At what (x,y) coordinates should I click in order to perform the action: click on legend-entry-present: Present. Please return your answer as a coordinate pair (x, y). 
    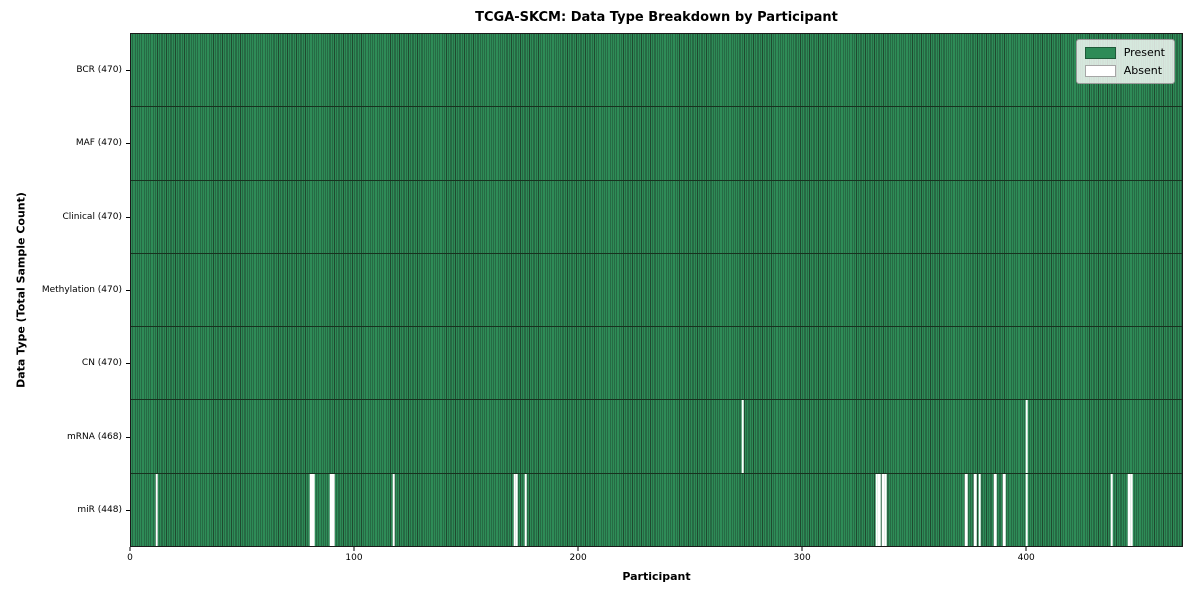
    Looking at the image, I should click on (1124, 52).